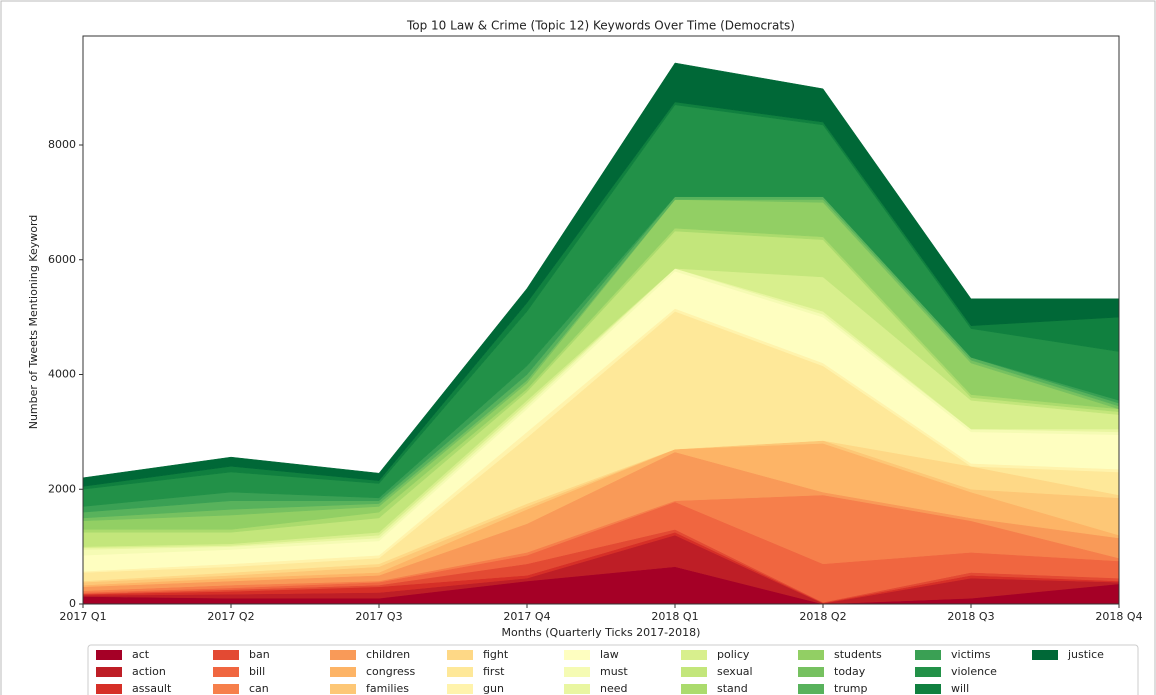 The height and width of the screenshot is (695, 1156). What do you see at coordinates (259, 688) in the screenshot?
I see `legend-label: can` at bounding box center [259, 688].